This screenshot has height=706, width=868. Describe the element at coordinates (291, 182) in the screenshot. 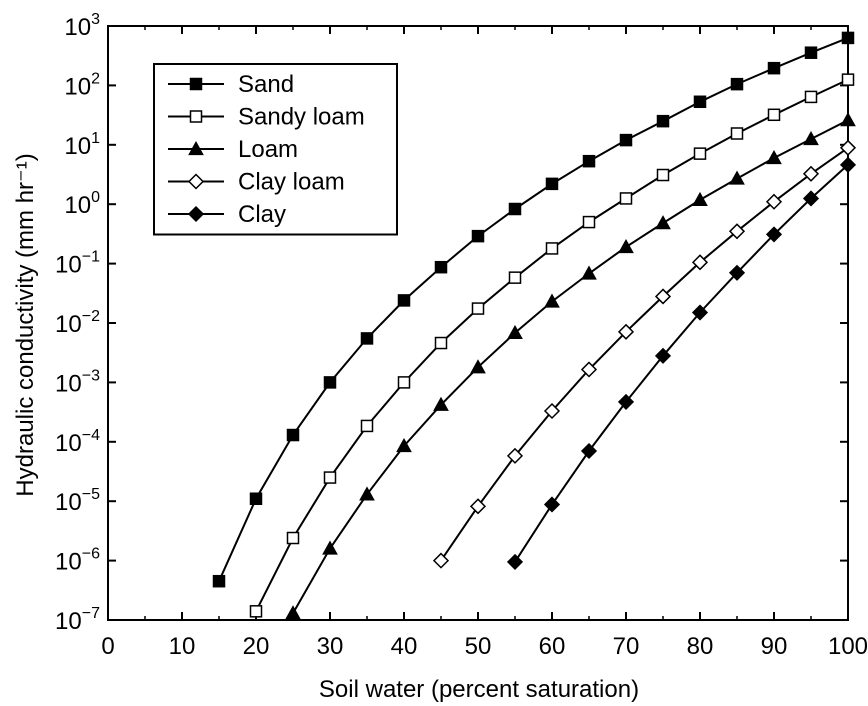

I see `legend-label-clay-loam: Clay loam` at that location.